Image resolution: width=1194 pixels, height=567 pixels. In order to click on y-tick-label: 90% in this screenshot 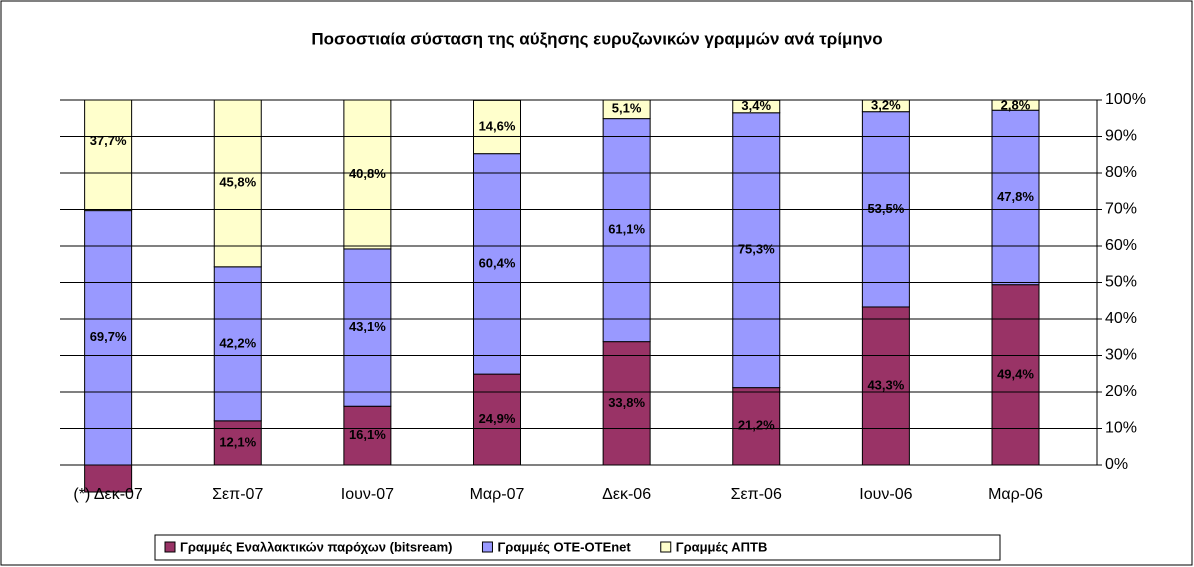, I will do `click(1121, 136)`.